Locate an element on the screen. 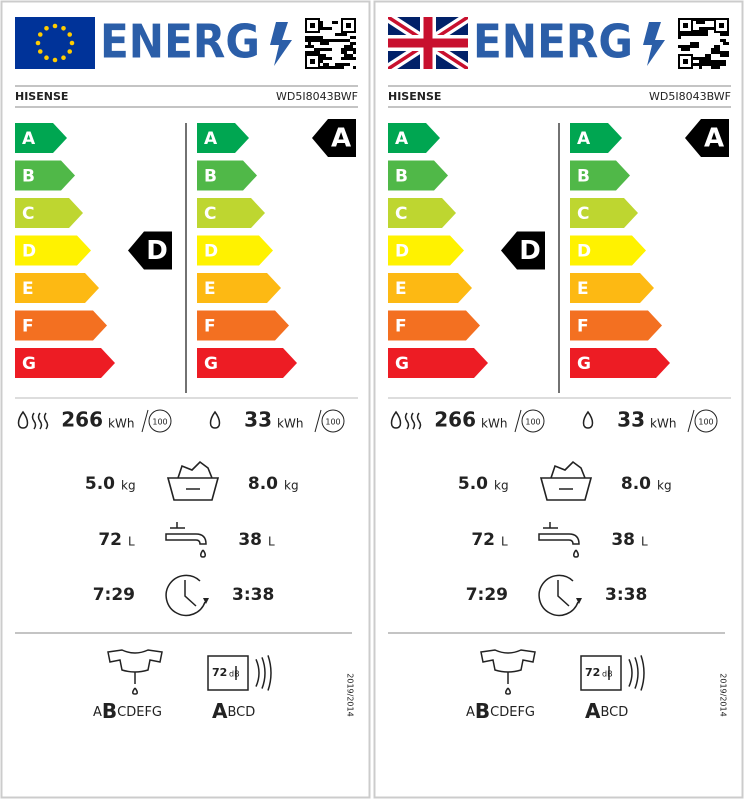  cycles: 100 is located at coordinates (532, 422).